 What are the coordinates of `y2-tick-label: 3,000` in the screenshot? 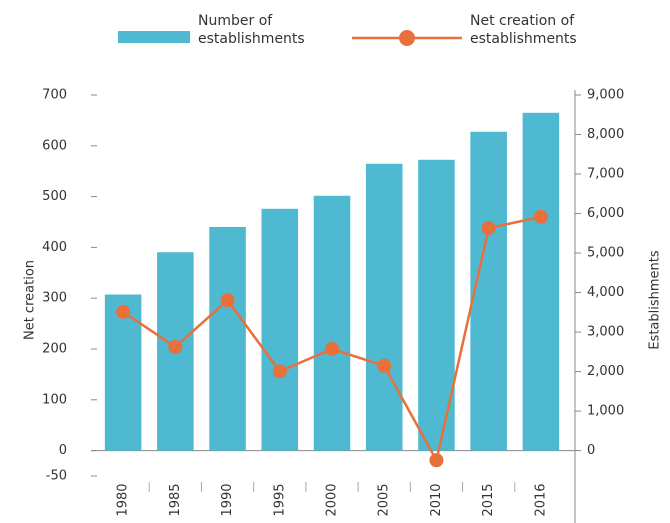 It's located at (605, 332).